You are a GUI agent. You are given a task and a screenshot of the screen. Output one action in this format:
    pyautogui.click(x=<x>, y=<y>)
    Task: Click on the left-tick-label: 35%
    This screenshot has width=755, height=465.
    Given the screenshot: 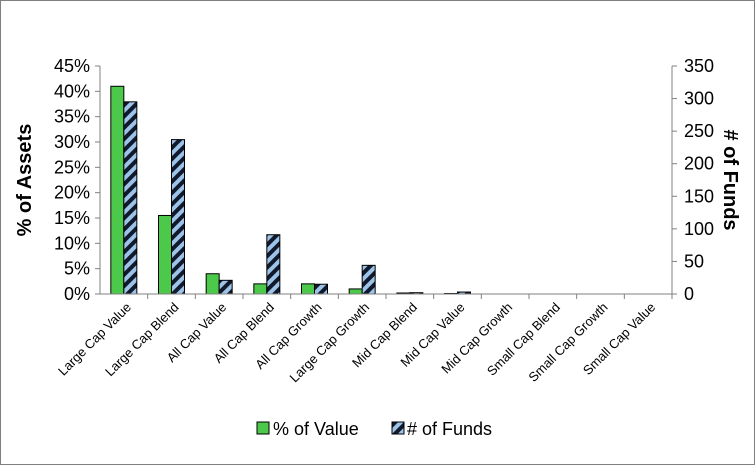 What is the action you would take?
    pyautogui.click(x=72, y=117)
    